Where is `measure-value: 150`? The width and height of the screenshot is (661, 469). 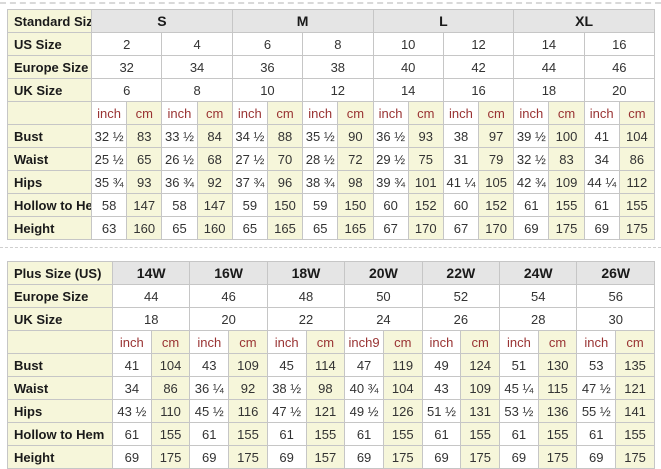
measure-value: 150 is located at coordinates (285, 205).